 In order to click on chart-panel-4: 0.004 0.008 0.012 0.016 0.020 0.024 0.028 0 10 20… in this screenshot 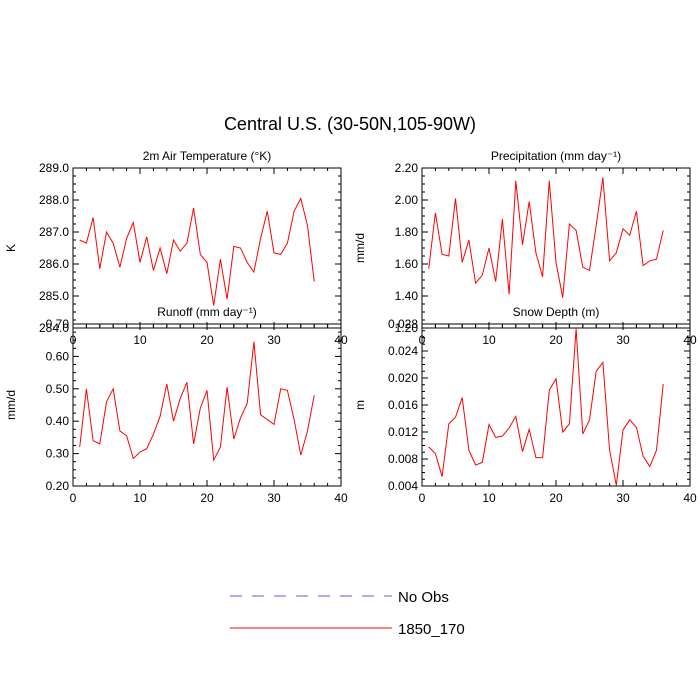, I will do `click(525, 405)`.